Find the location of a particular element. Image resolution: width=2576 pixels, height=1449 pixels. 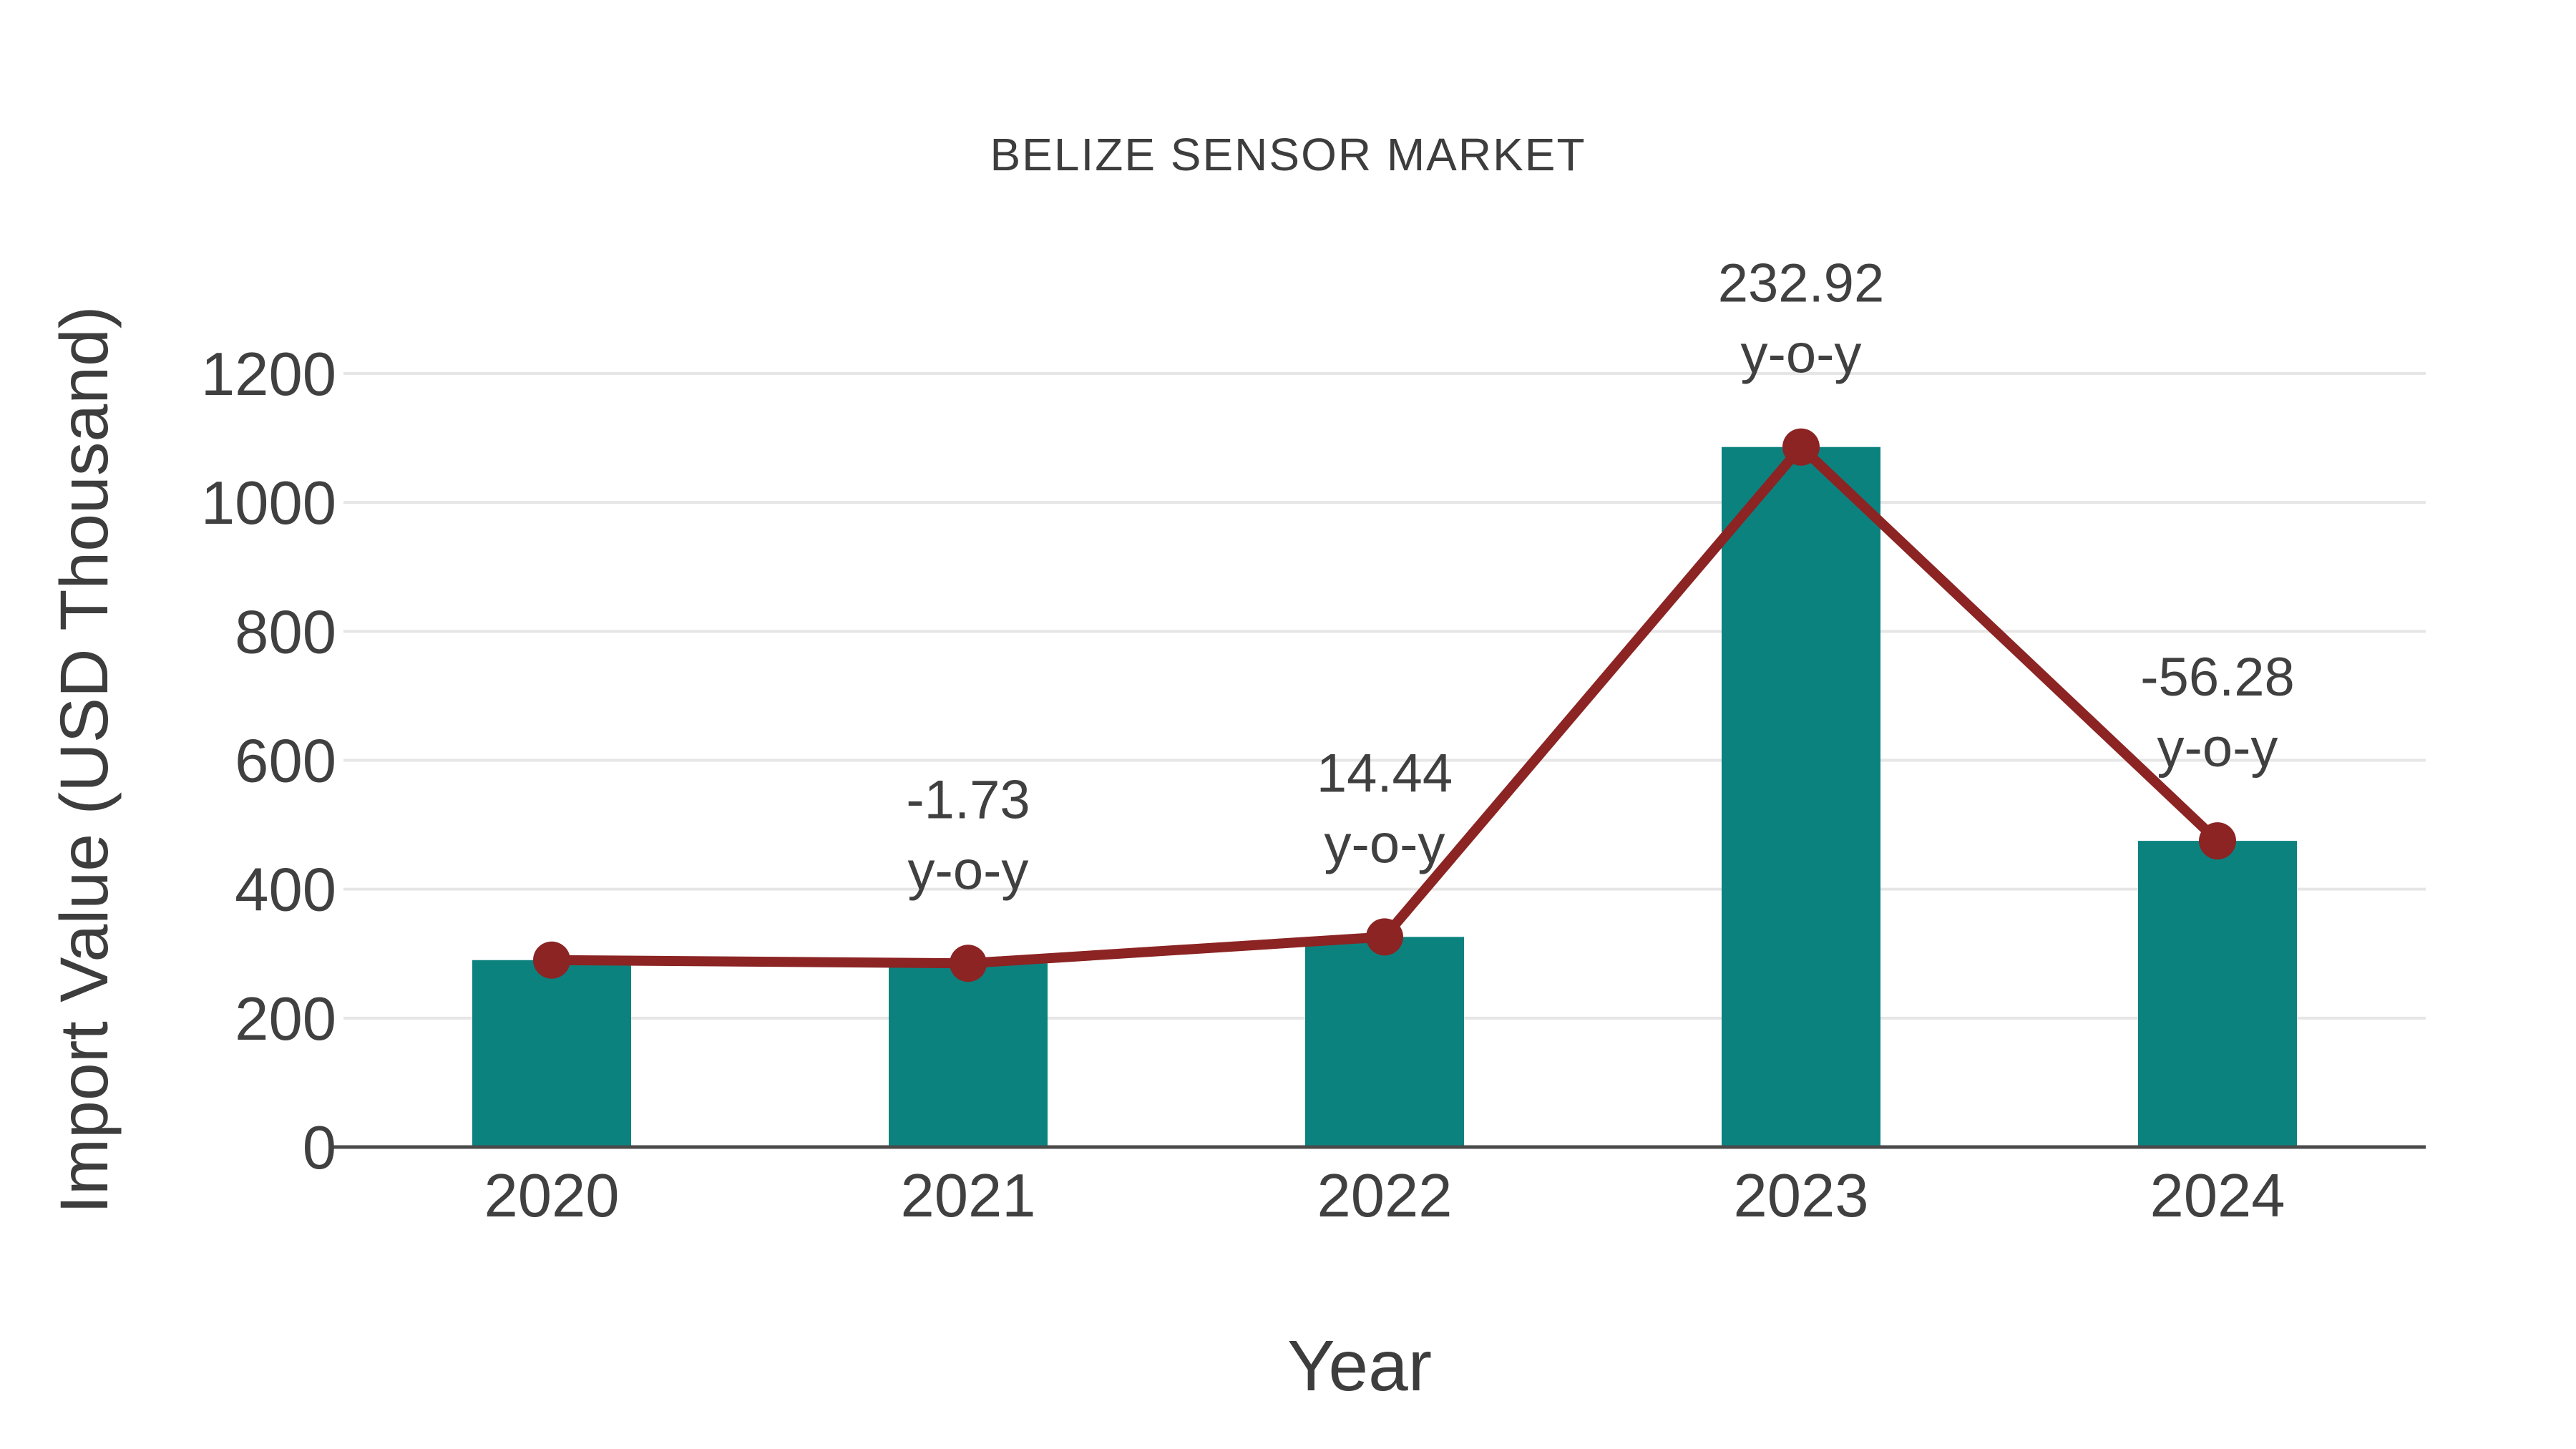

bar-2023 is located at coordinates (1801, 797).